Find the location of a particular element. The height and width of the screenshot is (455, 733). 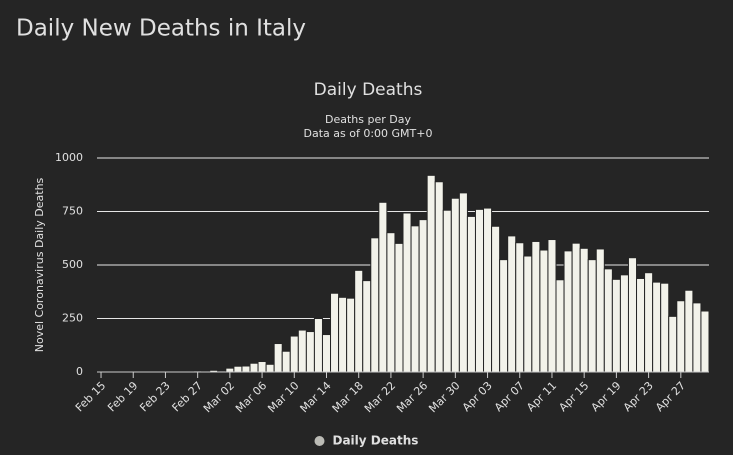

chart-subtitle: Deaths per Day is located at coordinates (368, 119).